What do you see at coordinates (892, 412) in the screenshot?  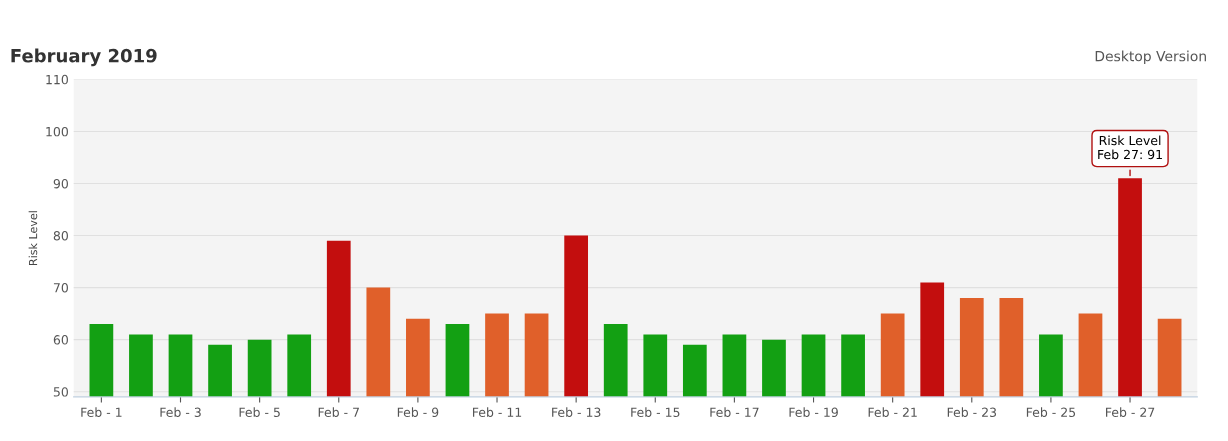 I see `x-tick-label: Feb - 21` at bounding box center [892, 412].